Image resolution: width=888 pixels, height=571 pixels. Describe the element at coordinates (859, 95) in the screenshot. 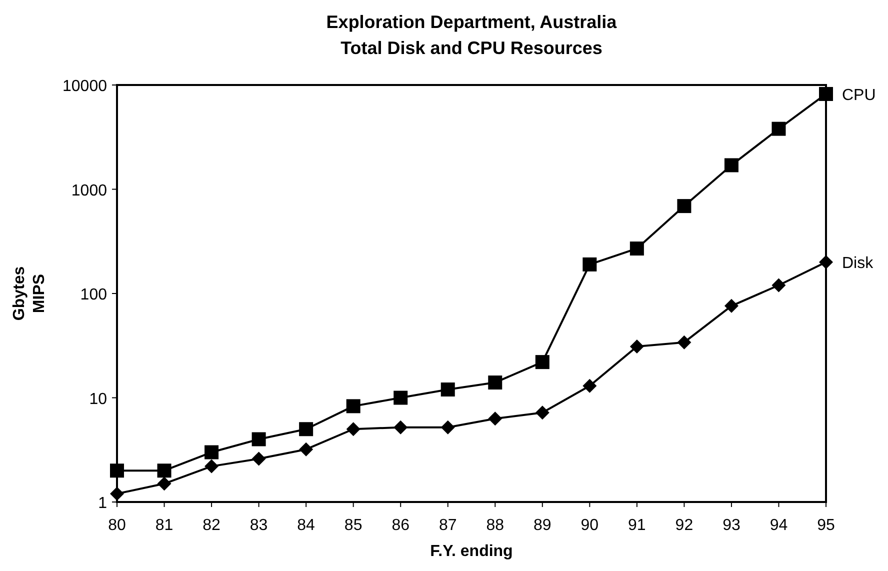

I see `series-label: CPU` at that location.